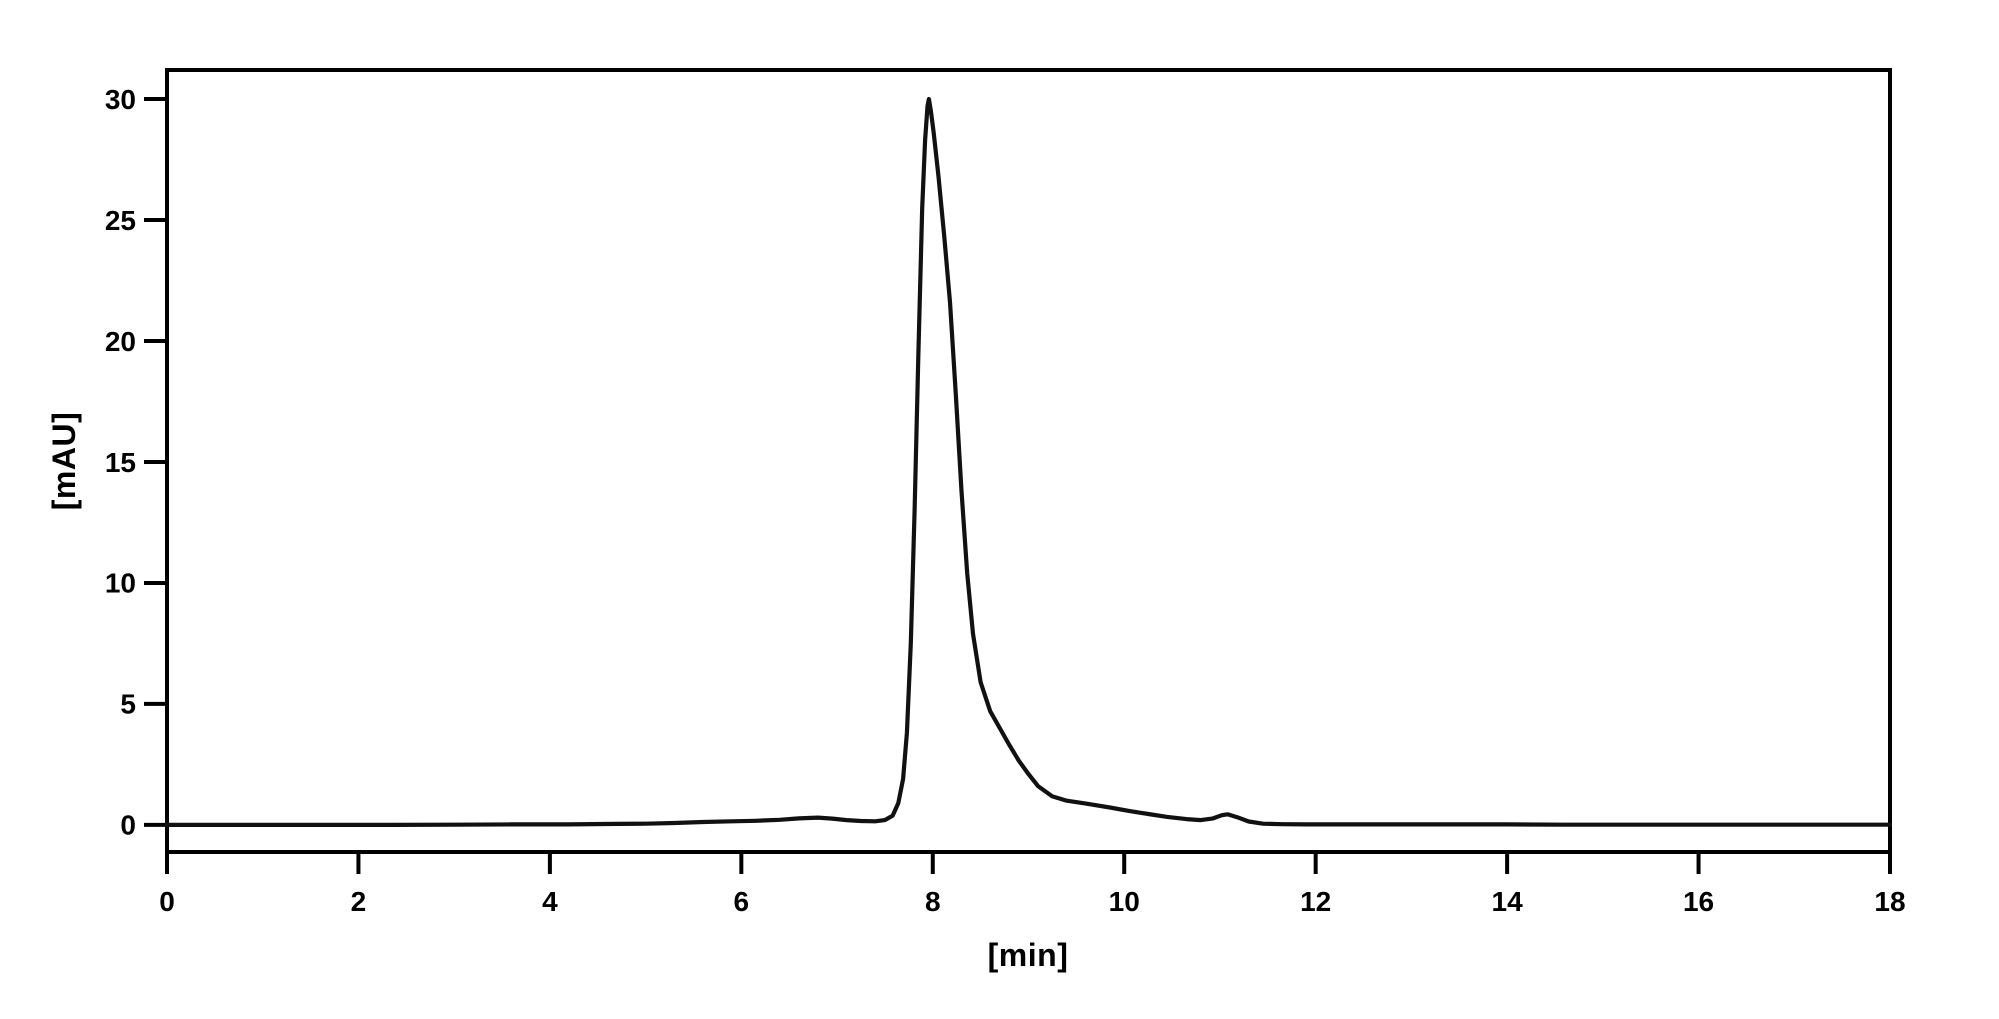 The image size is (1999, 1019). What do you see at coordinates (742, 901) in the screenshot?
I see `x-tick-label: 6` at bounding box center [742, 901].